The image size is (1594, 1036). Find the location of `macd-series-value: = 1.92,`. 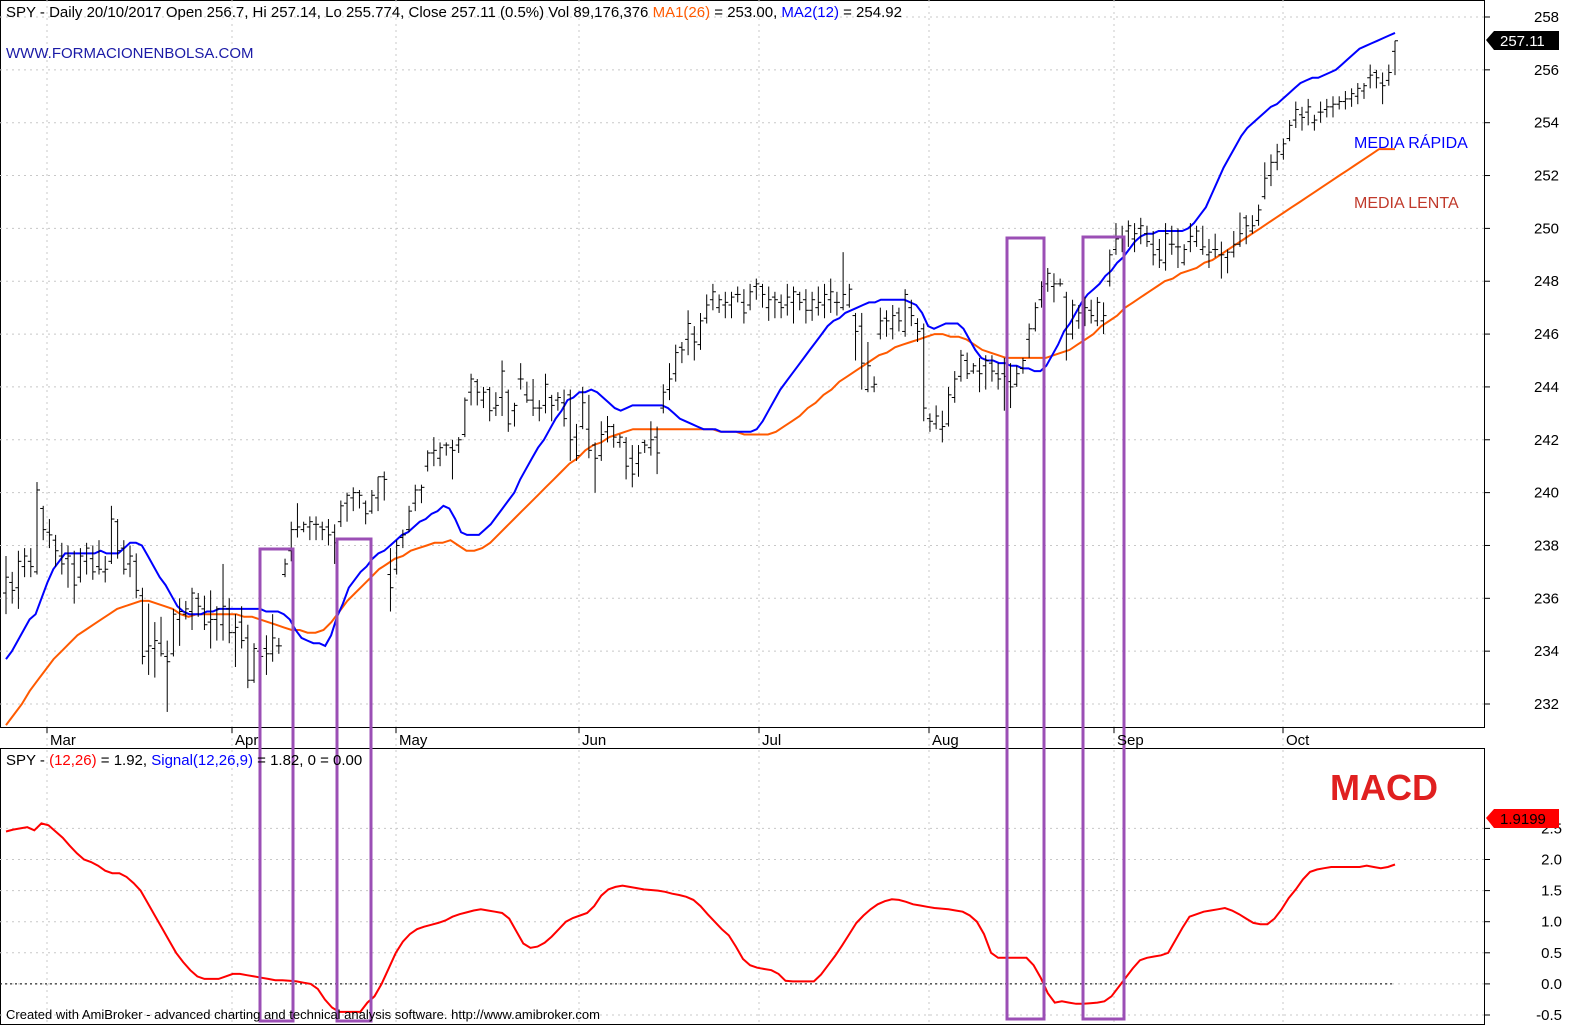

macd-series-value: = 1.92, is located at coordinates (124, 760).